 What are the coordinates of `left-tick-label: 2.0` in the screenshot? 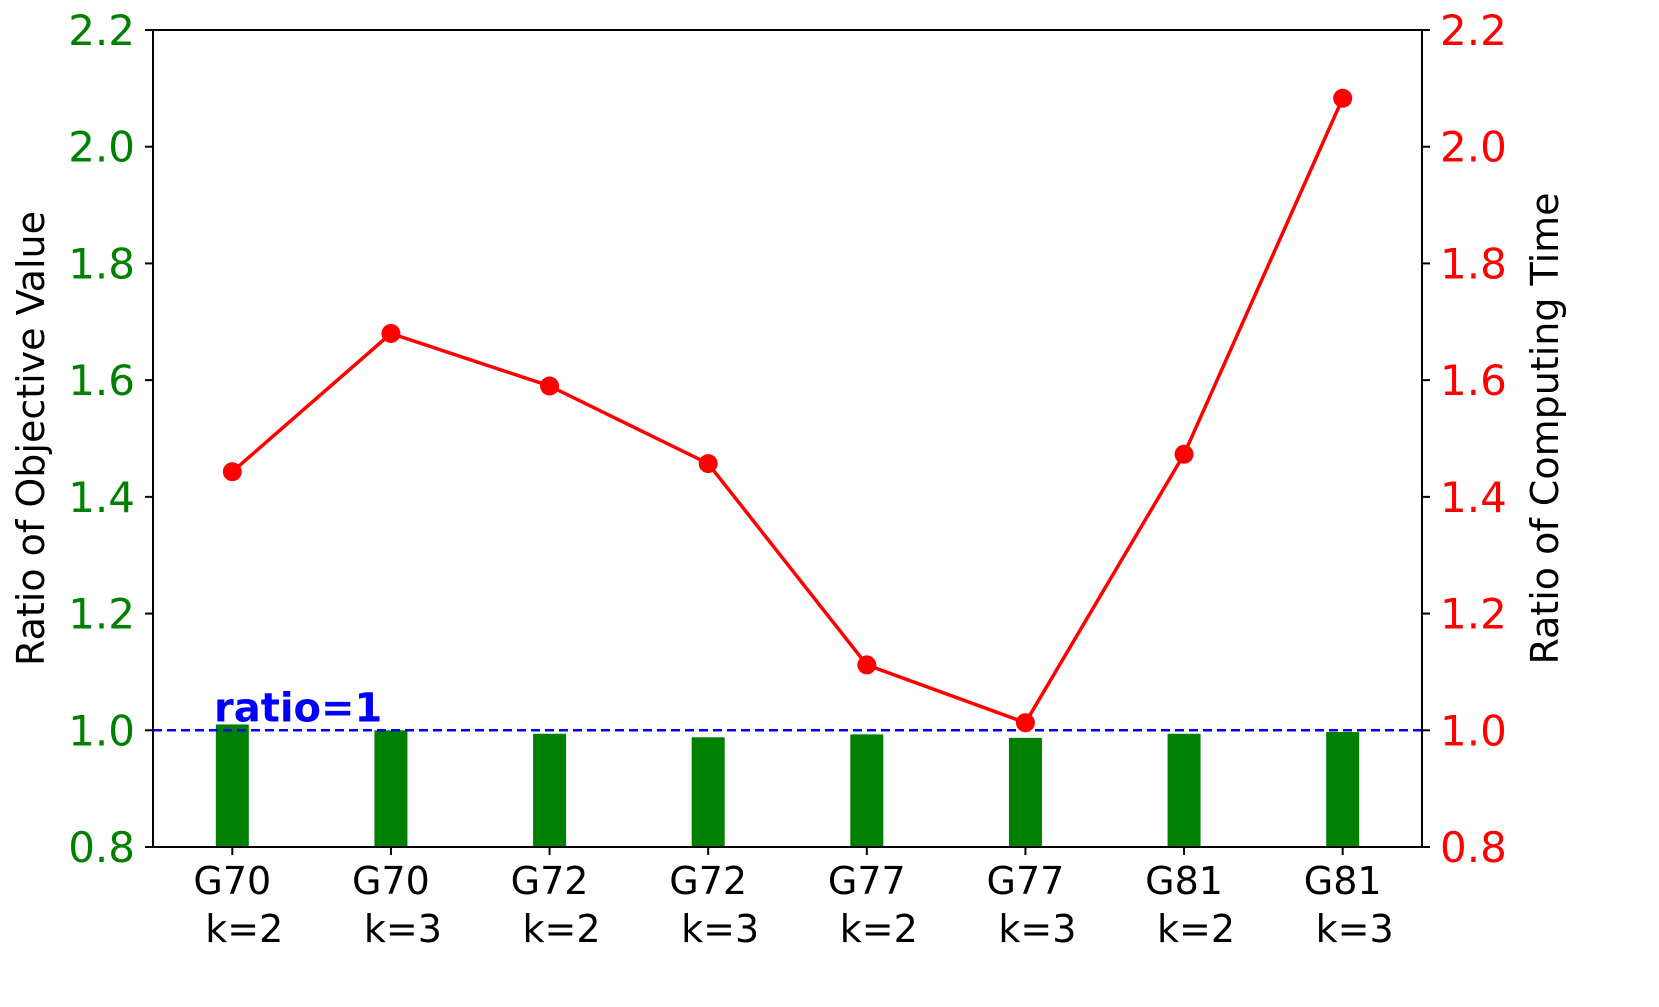 It's located at (101, 147).